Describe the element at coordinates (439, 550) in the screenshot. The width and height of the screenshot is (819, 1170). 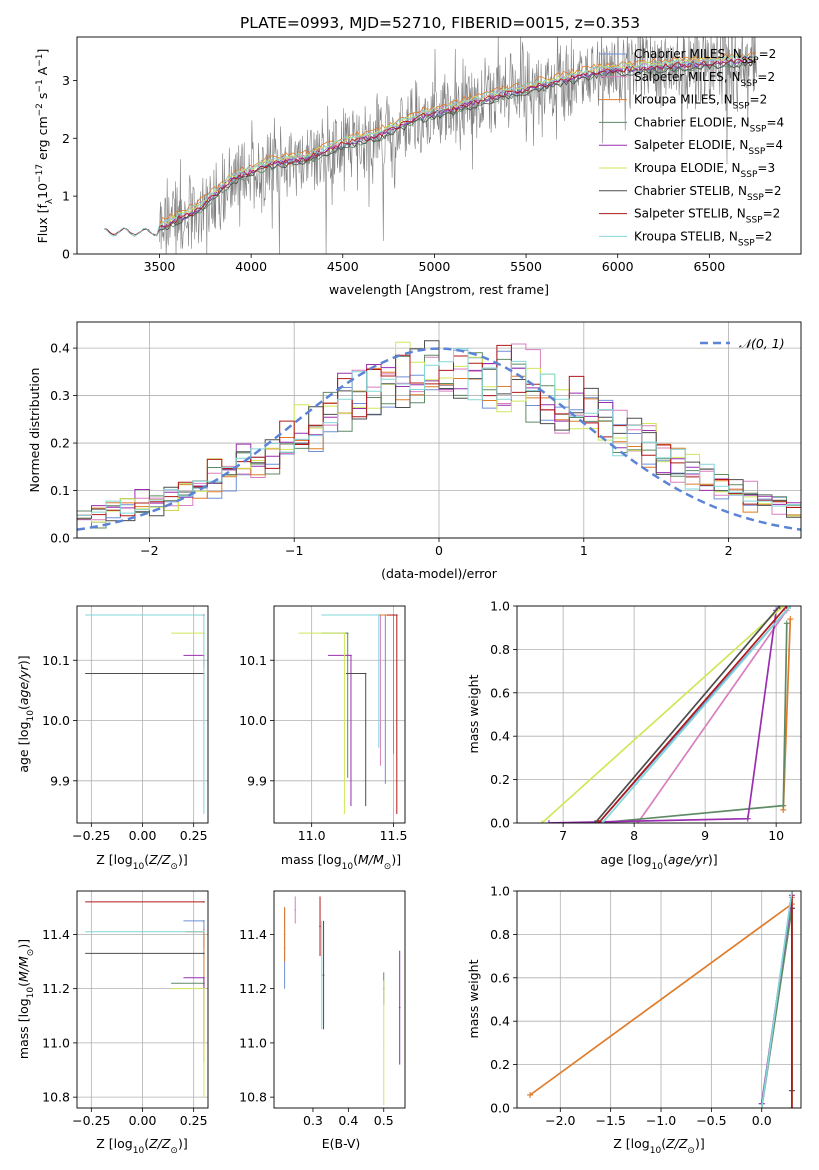
I see `x-tick-label: 0` at that location.